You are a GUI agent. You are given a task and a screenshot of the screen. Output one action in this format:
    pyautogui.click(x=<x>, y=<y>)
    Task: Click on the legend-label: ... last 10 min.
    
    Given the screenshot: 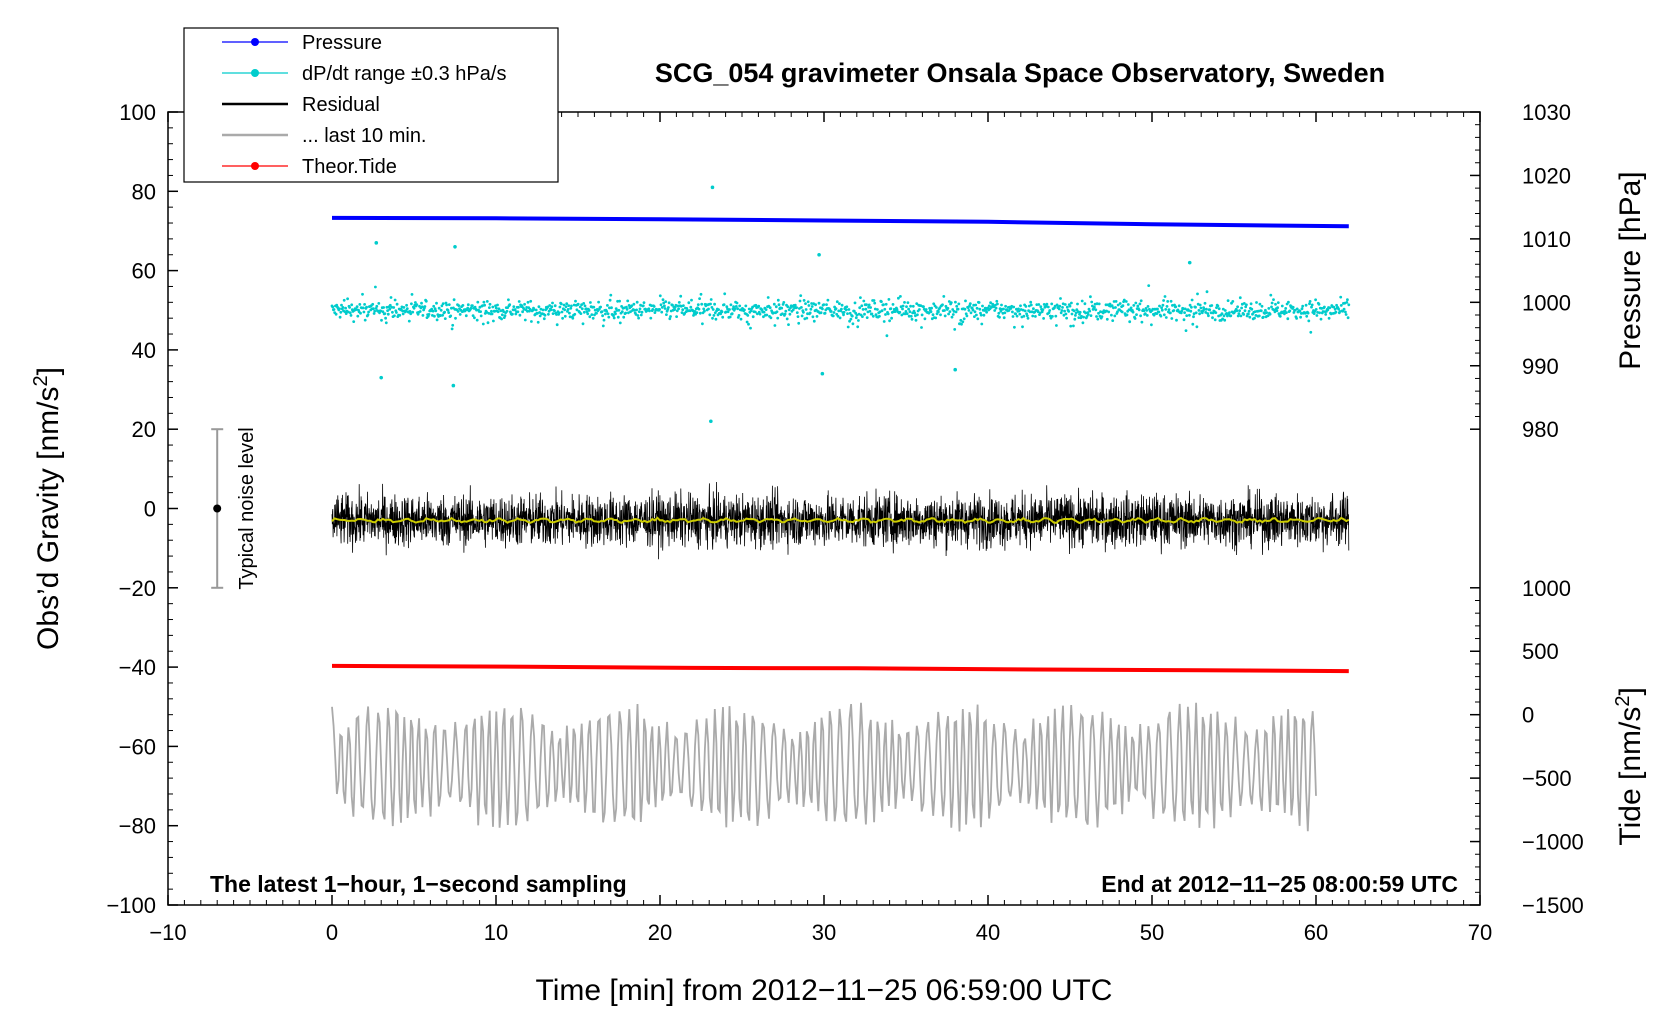 What is the action you would take?
    pyautogui.click(x=364, y=136)
    